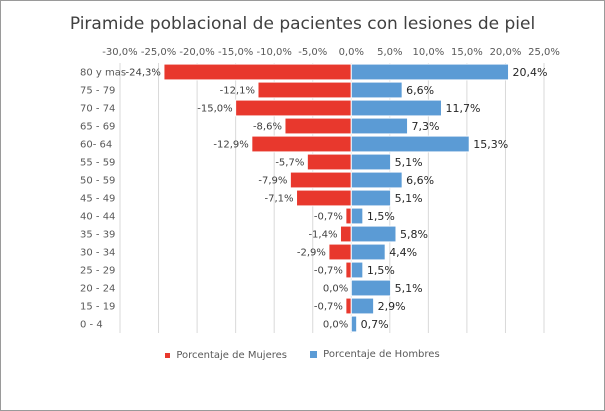 This screenshot has height=411, width=605. What do you see at coordinates (97, 289) in the screenshot?
I see `y-category-label: 20 - 24` at bounding box center [97, 289].